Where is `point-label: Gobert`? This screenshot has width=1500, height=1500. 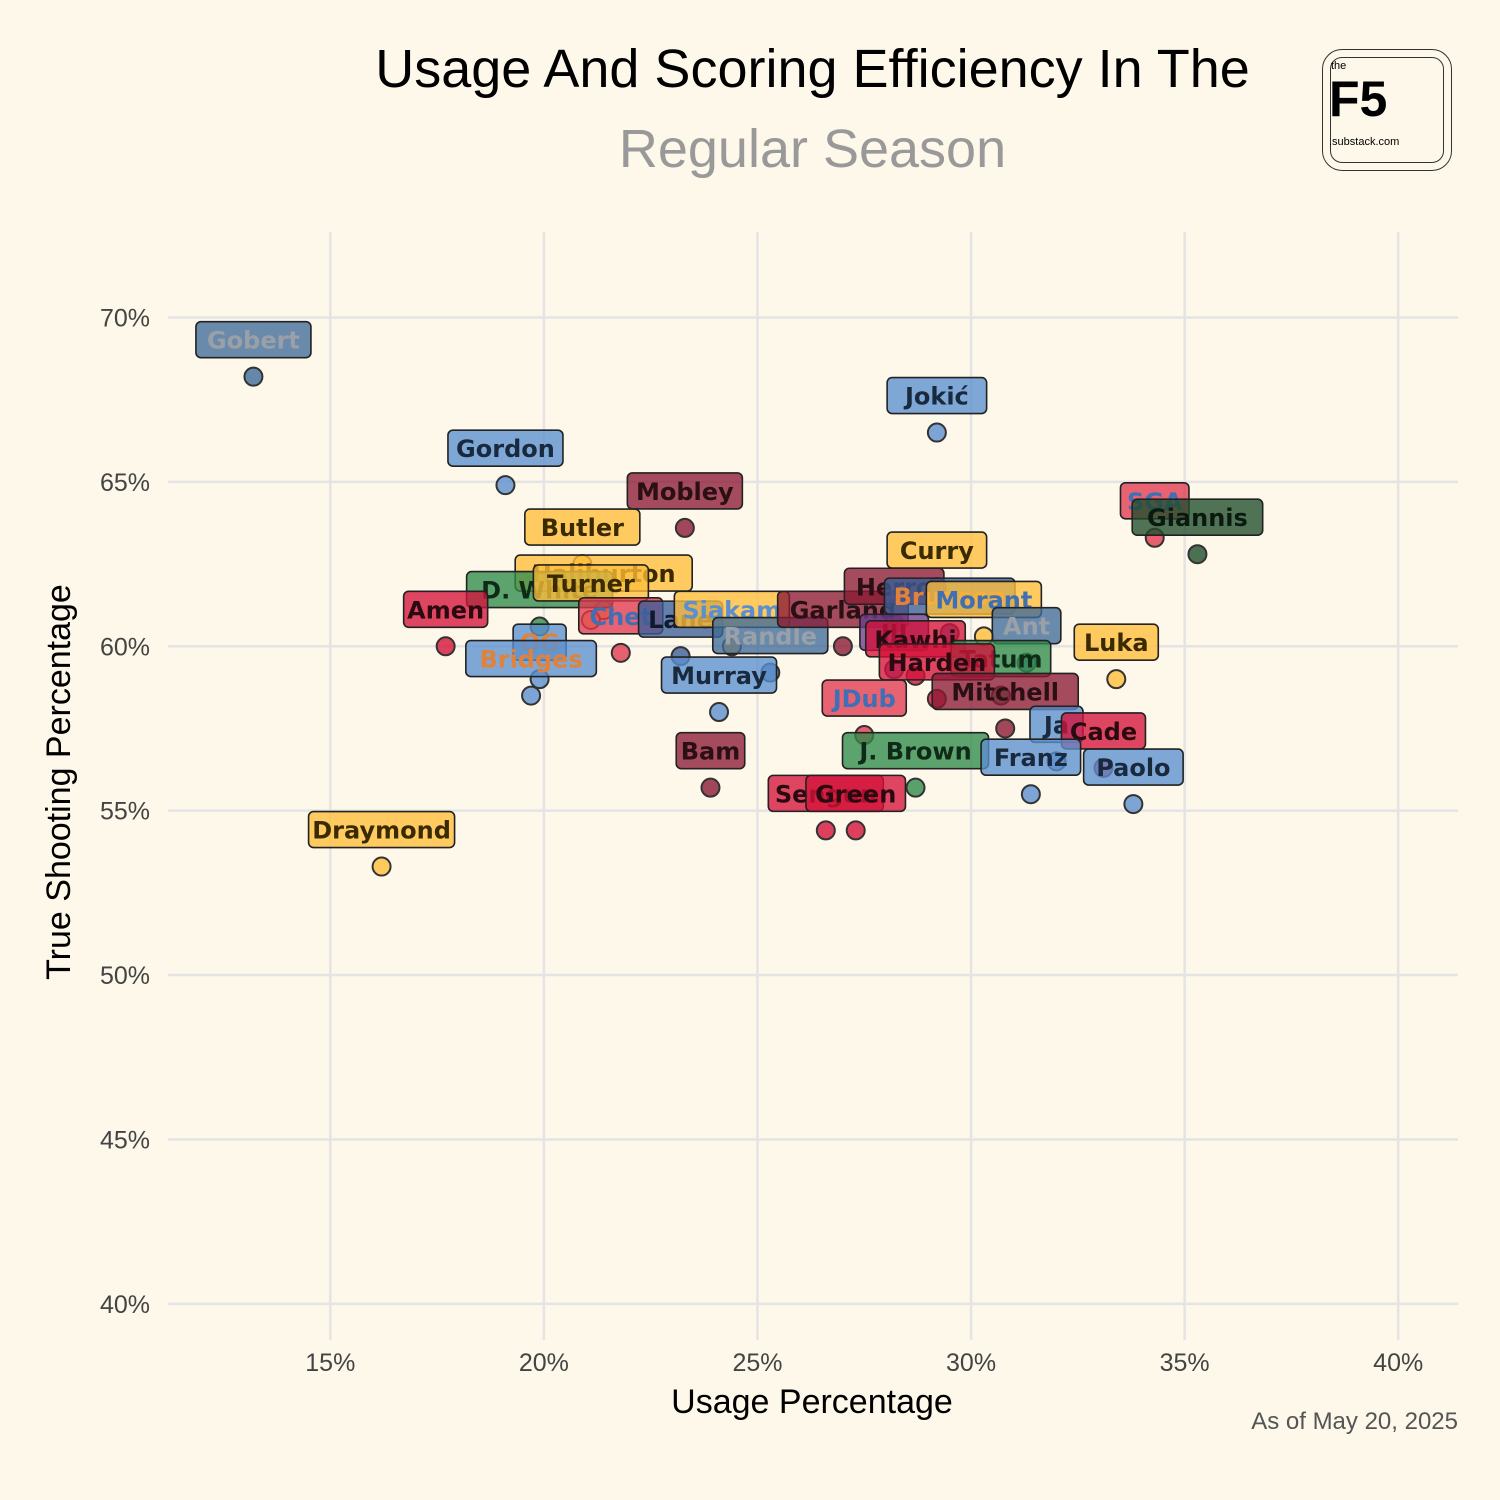
point-label: Gobert is located at coordinates (253, 339).